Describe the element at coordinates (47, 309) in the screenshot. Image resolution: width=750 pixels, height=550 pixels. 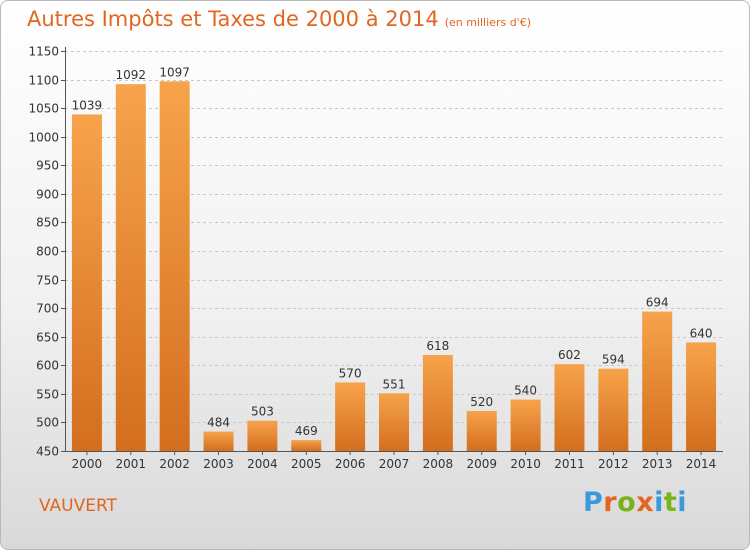
I see `y-tick-label: 700` at that location.